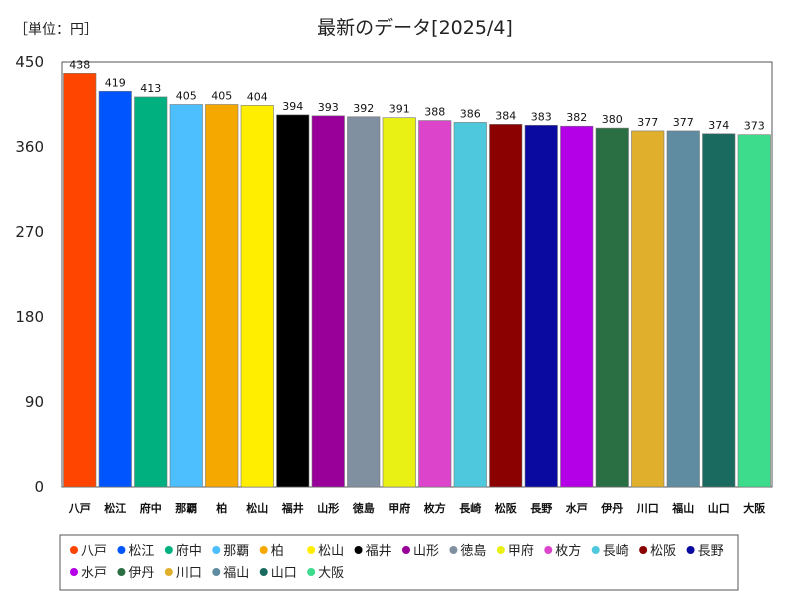 This screenshot has height=600, width=800. What do you see at coordinates (577, 306) in the screenshot?
I see `bar-水戸` at bounding box center [577, 306].